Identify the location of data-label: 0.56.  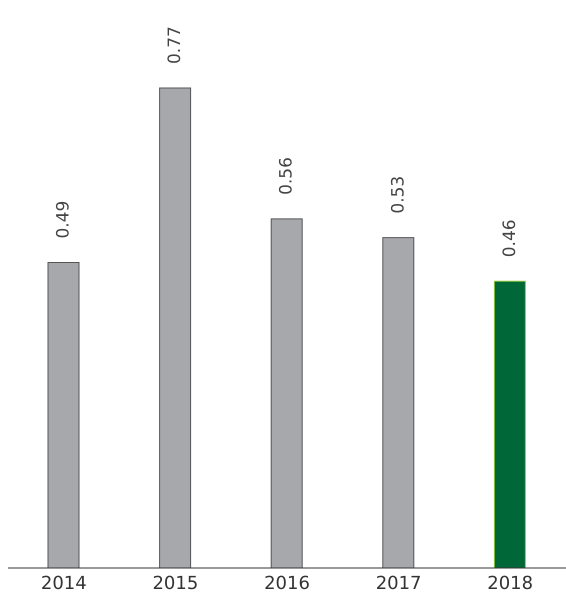
(286, 176).